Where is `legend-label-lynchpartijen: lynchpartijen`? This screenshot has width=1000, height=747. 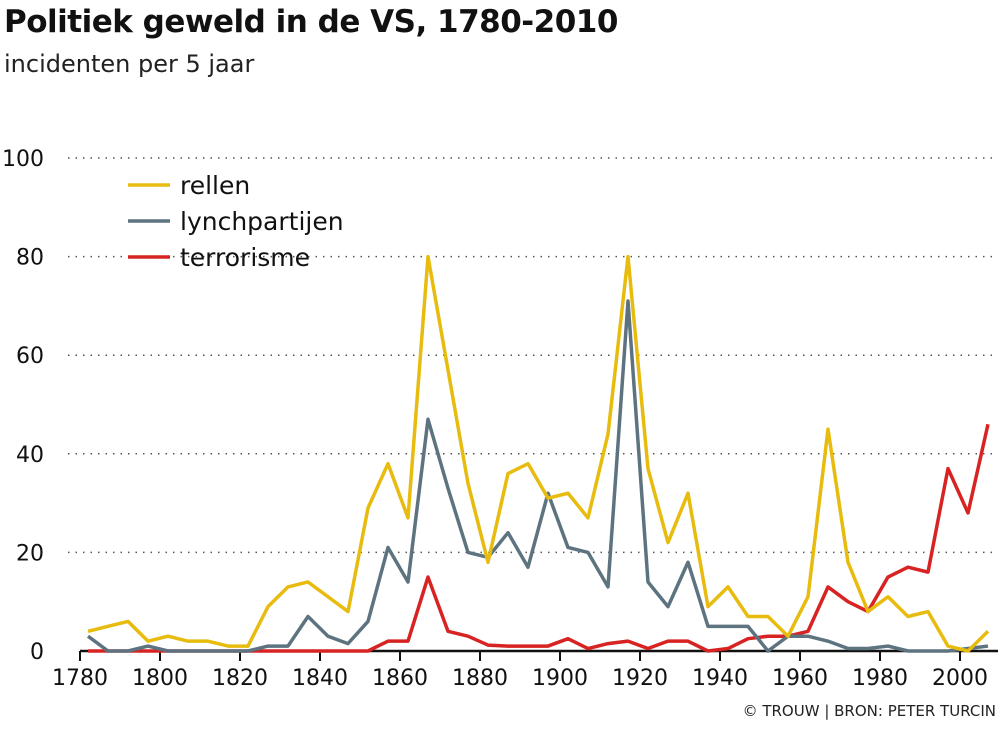
legend-label-lynchpartijen: lynchpartijen is located at coordinates (262, 221).